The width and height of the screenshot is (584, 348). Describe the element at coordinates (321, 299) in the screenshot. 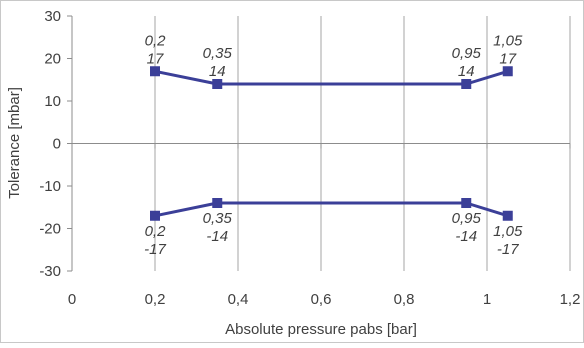

I see `x-tick-label: 0,6` at that location.